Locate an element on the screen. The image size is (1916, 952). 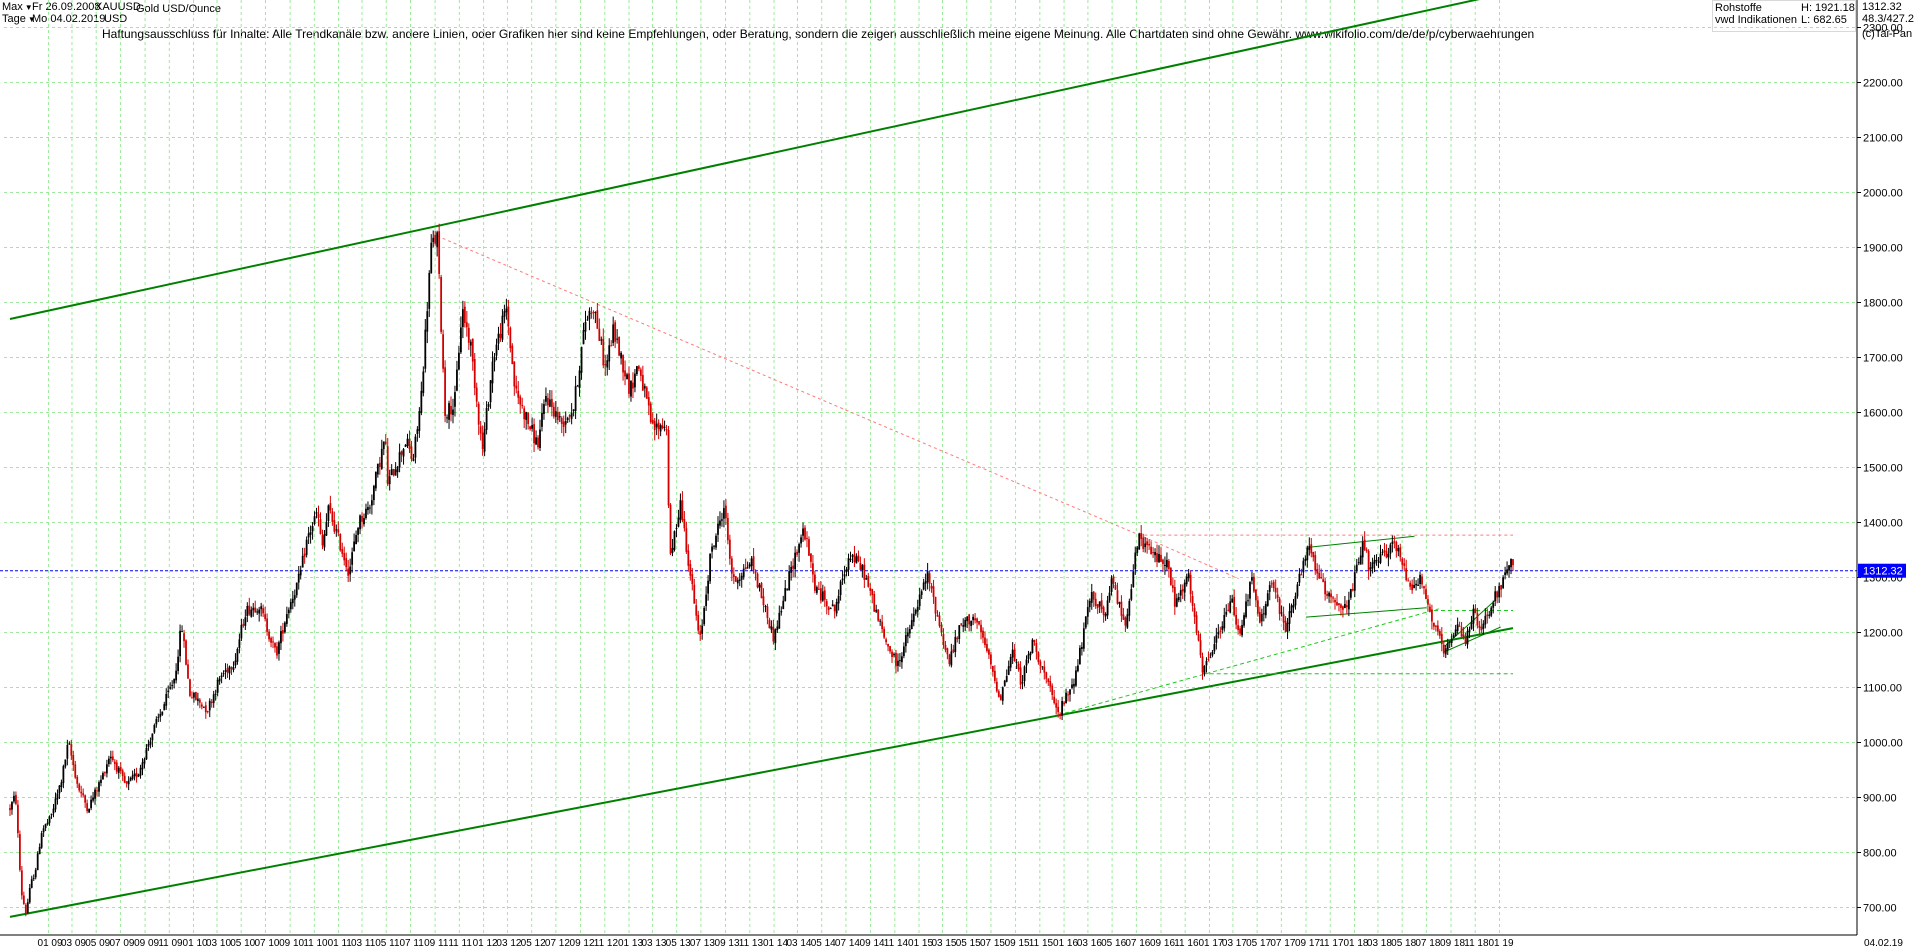
y-tick-label: 1600.00 is located at coordinates (1883, 414).